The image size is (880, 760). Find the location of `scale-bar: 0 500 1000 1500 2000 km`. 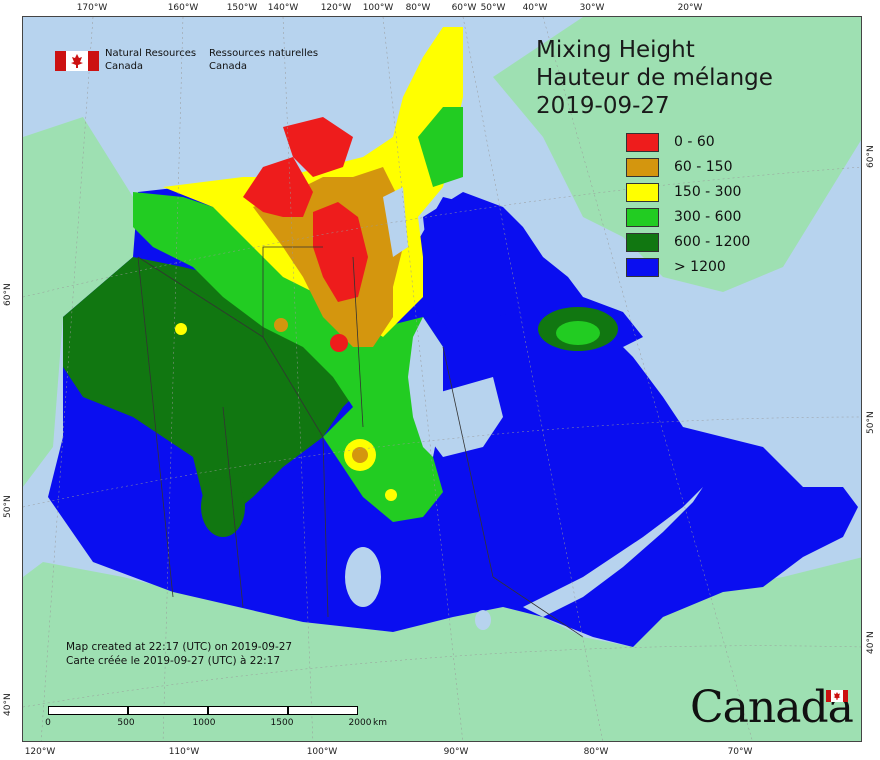

scale-bar: 0 500 1000 1500 2000 km is located at coordinates (216, 716).